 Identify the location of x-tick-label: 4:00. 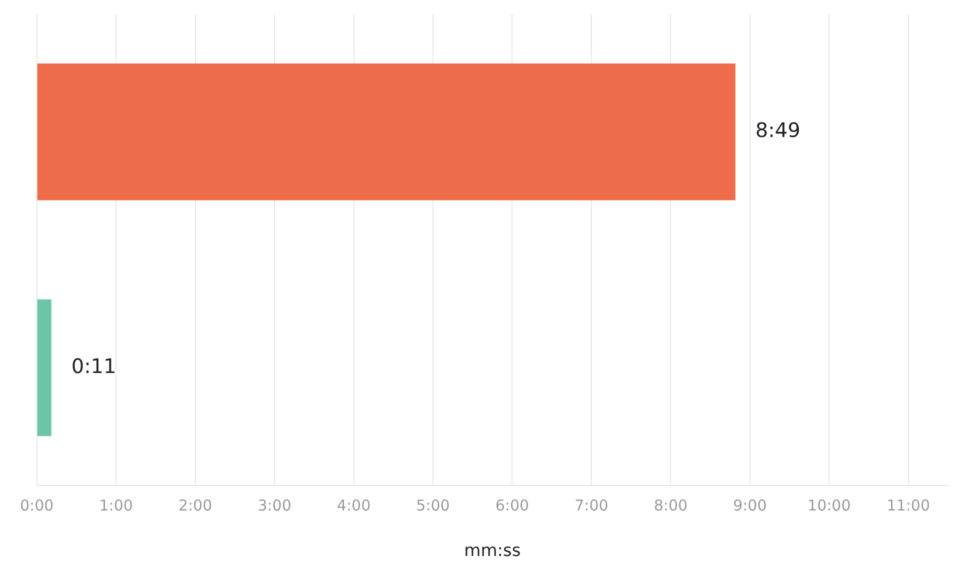
(353, 505).